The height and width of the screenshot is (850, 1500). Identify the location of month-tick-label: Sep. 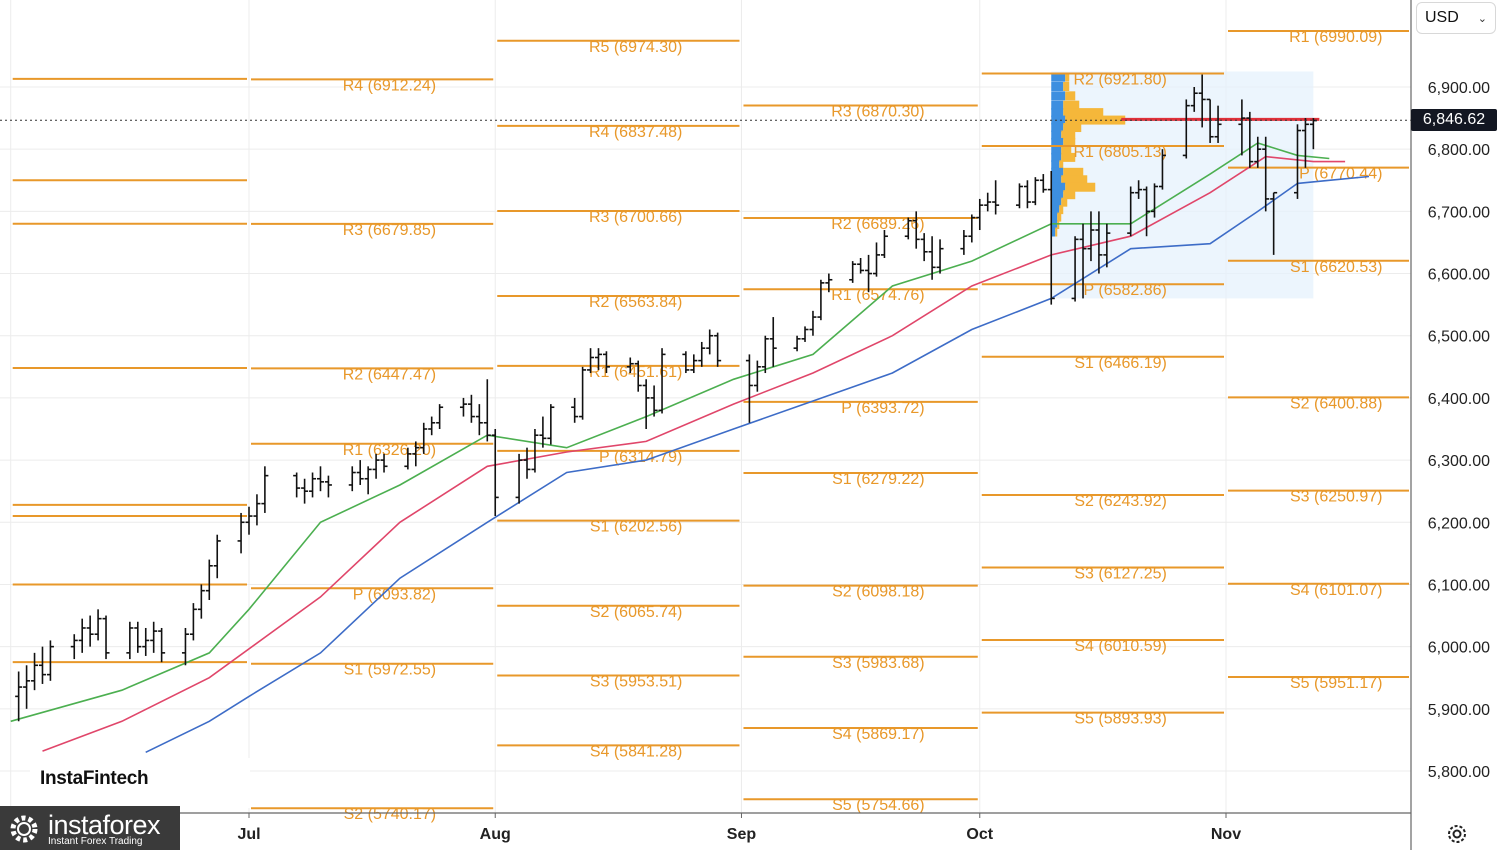
(742, 834).